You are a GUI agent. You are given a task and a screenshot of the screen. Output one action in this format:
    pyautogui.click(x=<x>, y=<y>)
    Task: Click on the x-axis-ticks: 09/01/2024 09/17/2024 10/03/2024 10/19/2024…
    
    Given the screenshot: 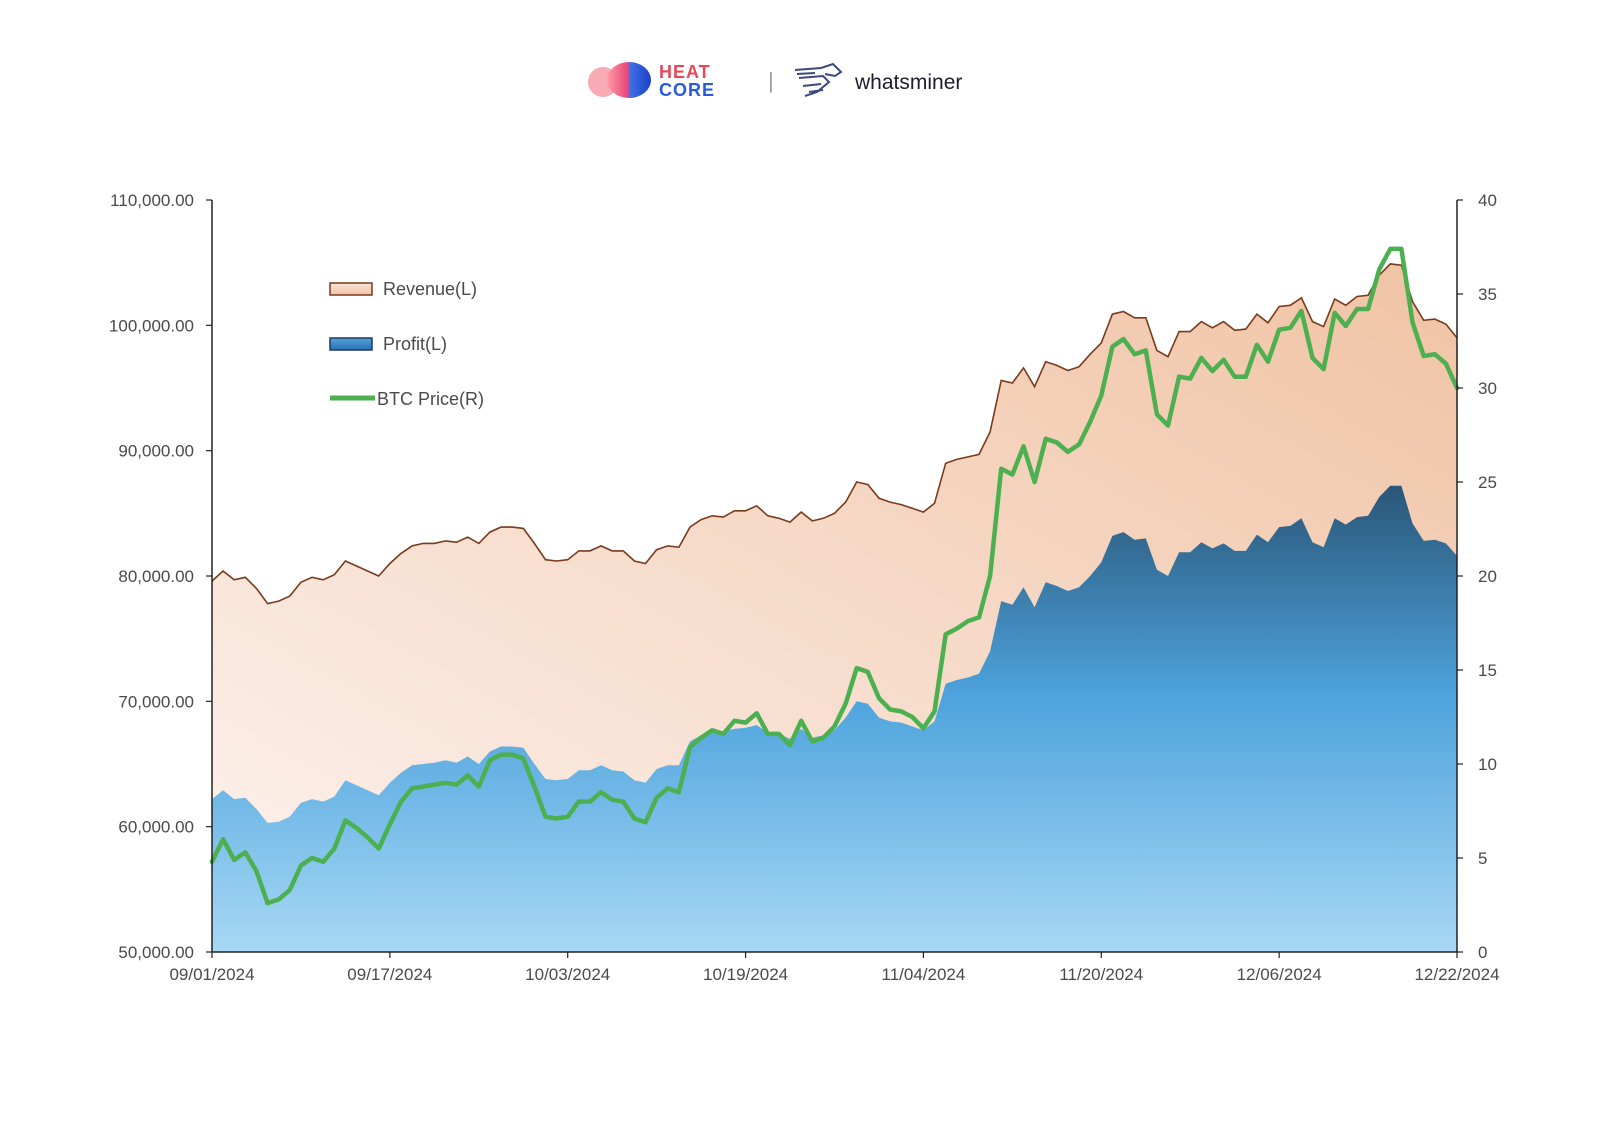 What is the action you would take?
    pyautogui.click(x=834, y=968)
    